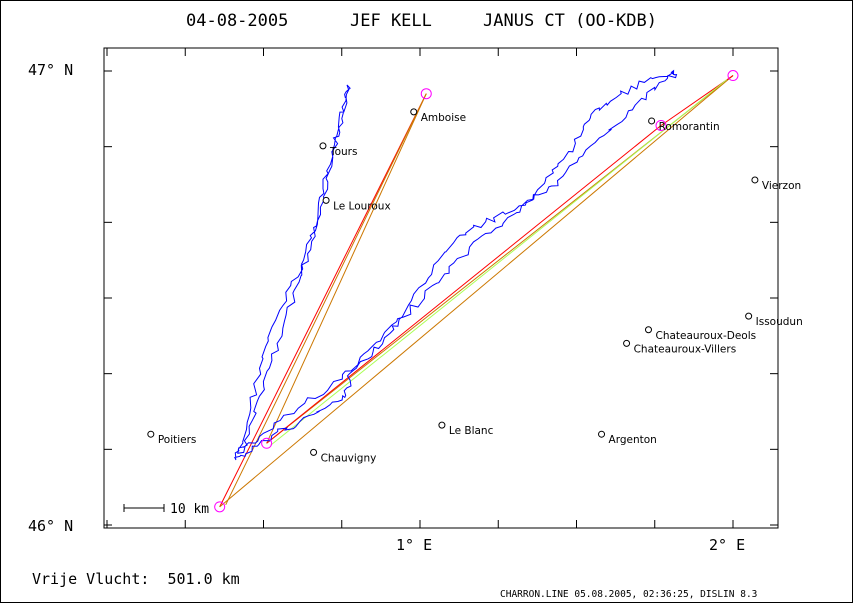 The height and width of the screenshot is (603, 853). What do you see at coordinates (189, 509) in the screenshot?
I see `scale-bar-label: 10 km` at bounding box center [189, 509].